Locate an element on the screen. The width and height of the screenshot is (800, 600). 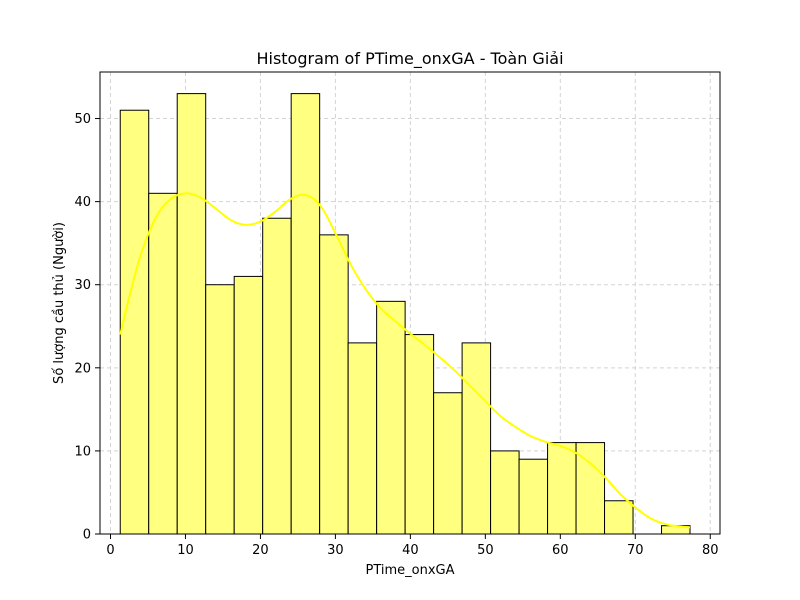
x-axis-label: PTime_onxGA is located at coordinates (409, 570).